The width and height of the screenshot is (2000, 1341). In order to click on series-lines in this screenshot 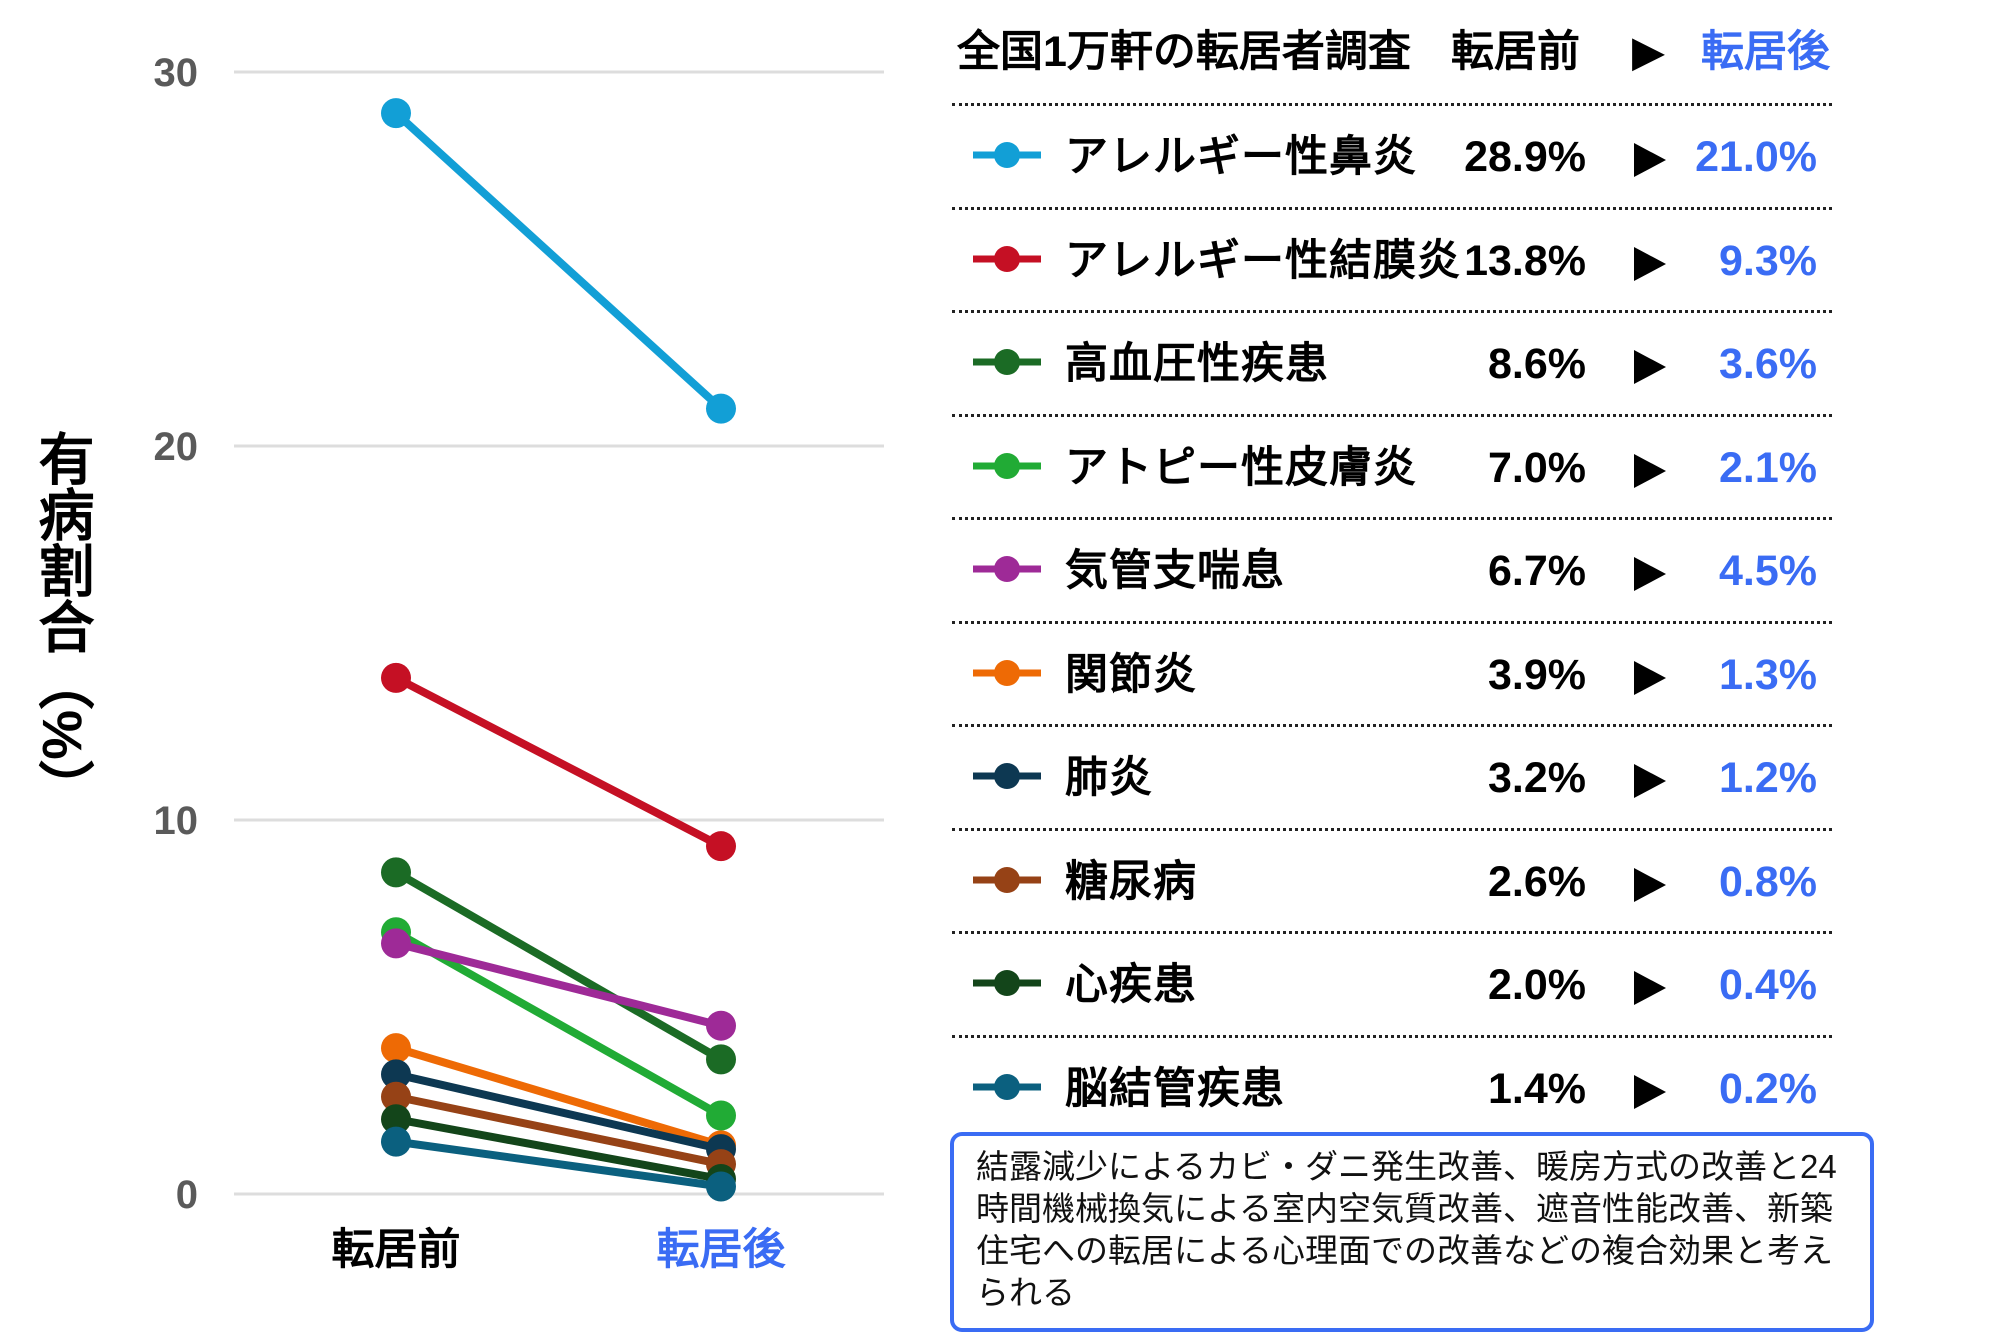, I will do `click(558, 650)`.